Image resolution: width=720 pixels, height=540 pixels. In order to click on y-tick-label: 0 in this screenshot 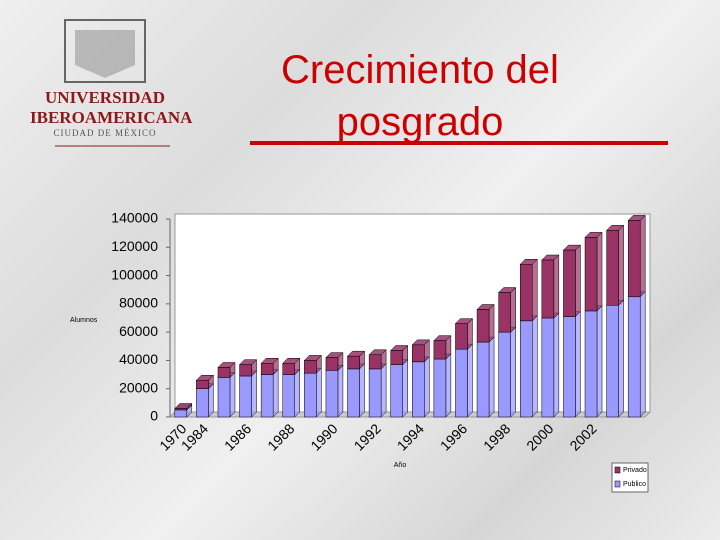, I will do `click(154, 416)`.